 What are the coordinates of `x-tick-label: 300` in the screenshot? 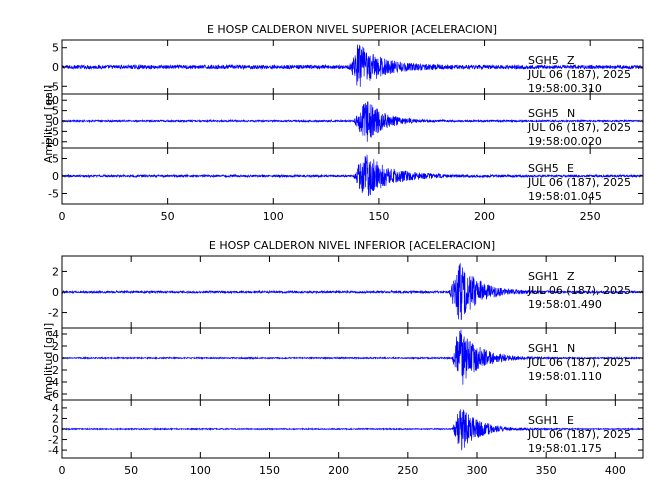 It's located at (477, 470).